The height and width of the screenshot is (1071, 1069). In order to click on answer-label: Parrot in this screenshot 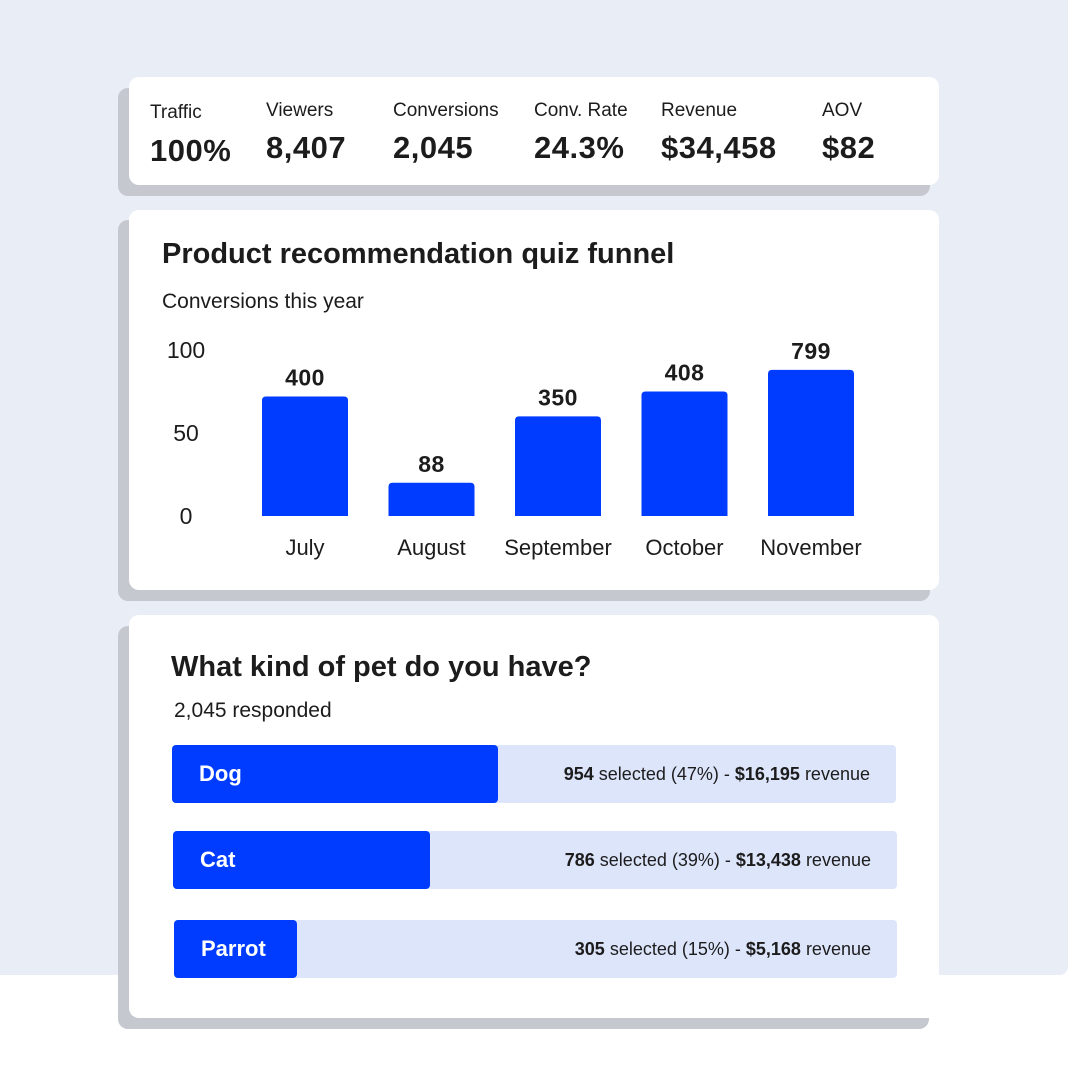, I will do `click(233, 948)`.